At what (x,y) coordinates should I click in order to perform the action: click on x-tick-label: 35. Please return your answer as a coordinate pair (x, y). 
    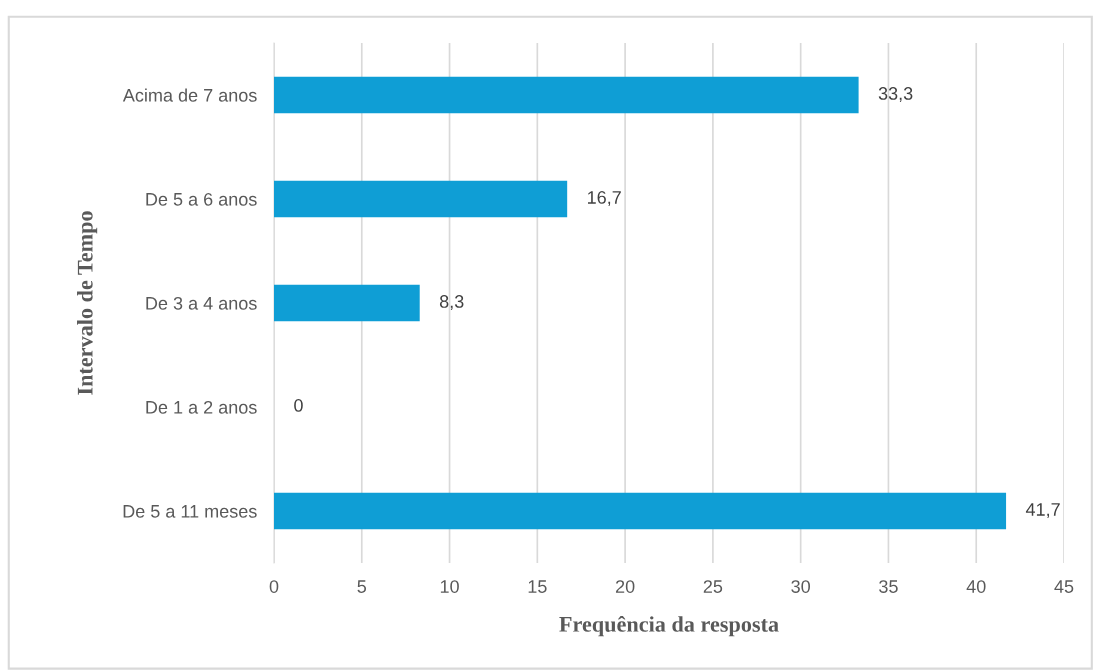
    Looking at the image, I should click on (888, 586).